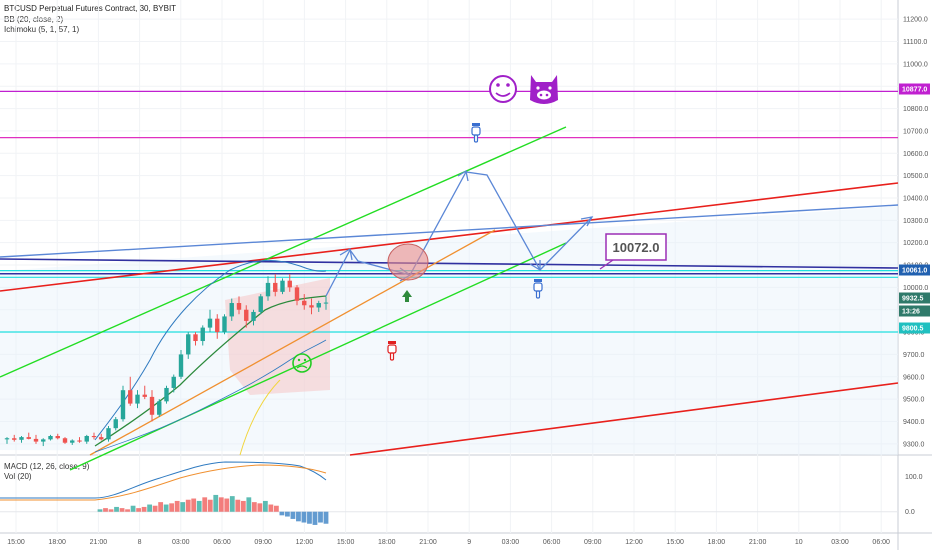  I want to click on smiley-eye, so click(508, 85).